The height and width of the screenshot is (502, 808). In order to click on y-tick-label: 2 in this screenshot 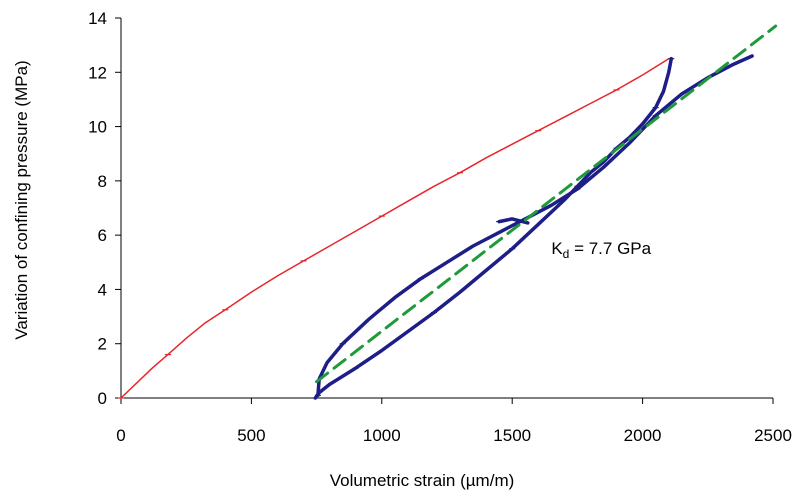, I will do `click(102, 344)`.